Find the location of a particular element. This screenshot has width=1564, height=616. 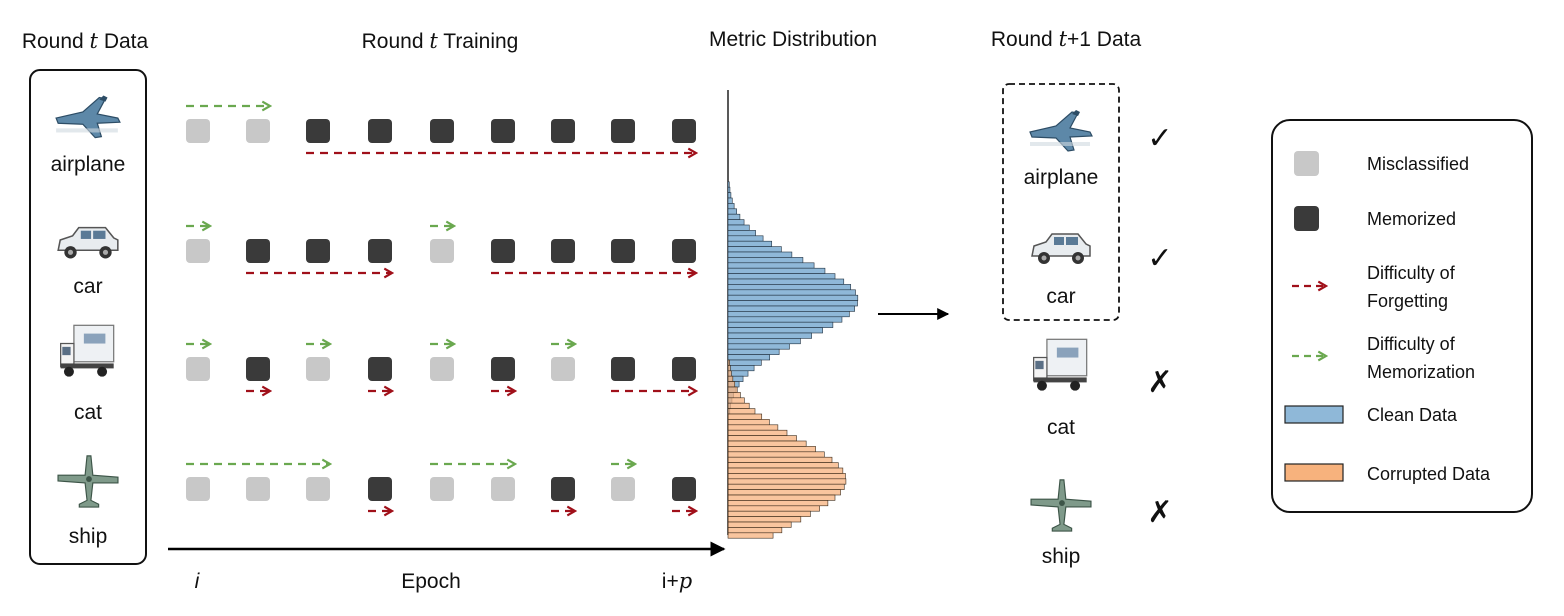

legend-corrupted-label: Corrupted Data is located at coordinates (1429, 474).